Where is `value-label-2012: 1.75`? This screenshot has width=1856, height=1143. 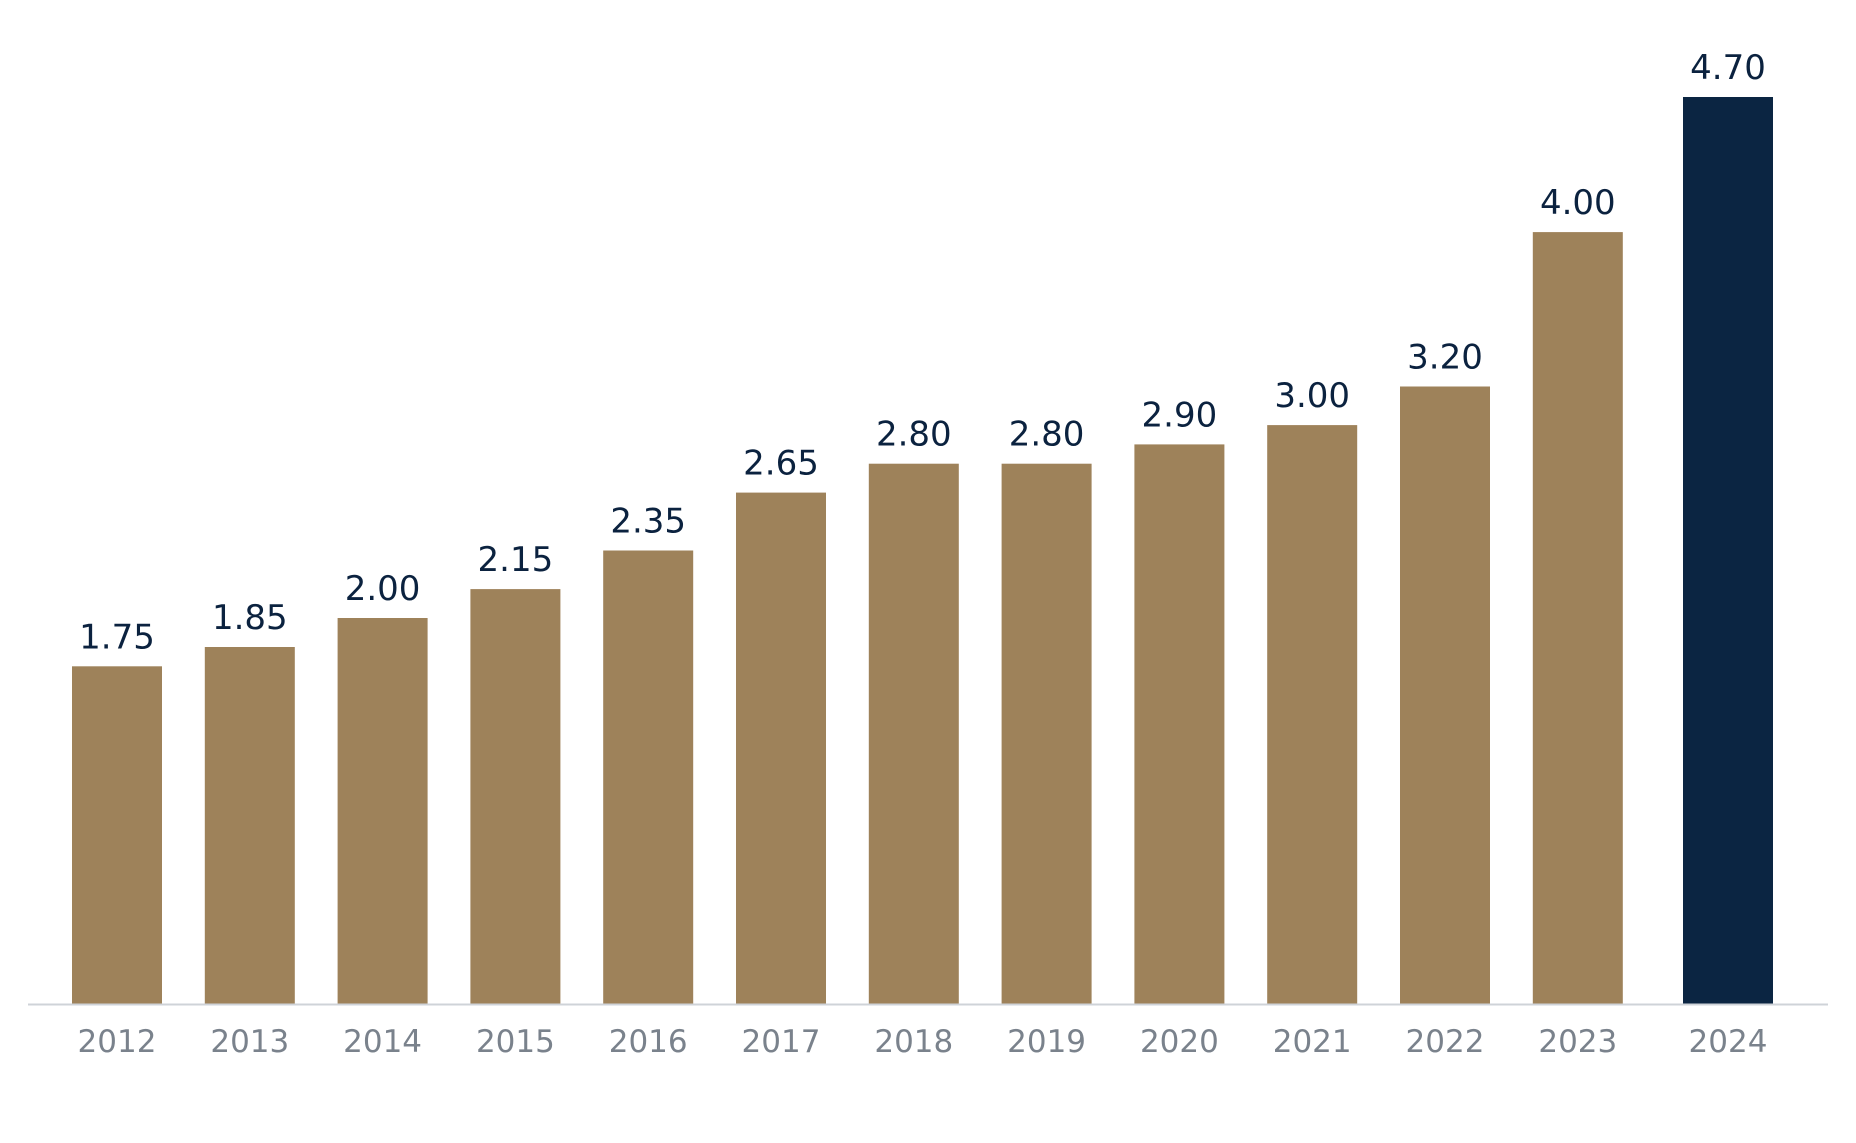 value-label-2012: 1.75 is located at coordinates (117, 637).